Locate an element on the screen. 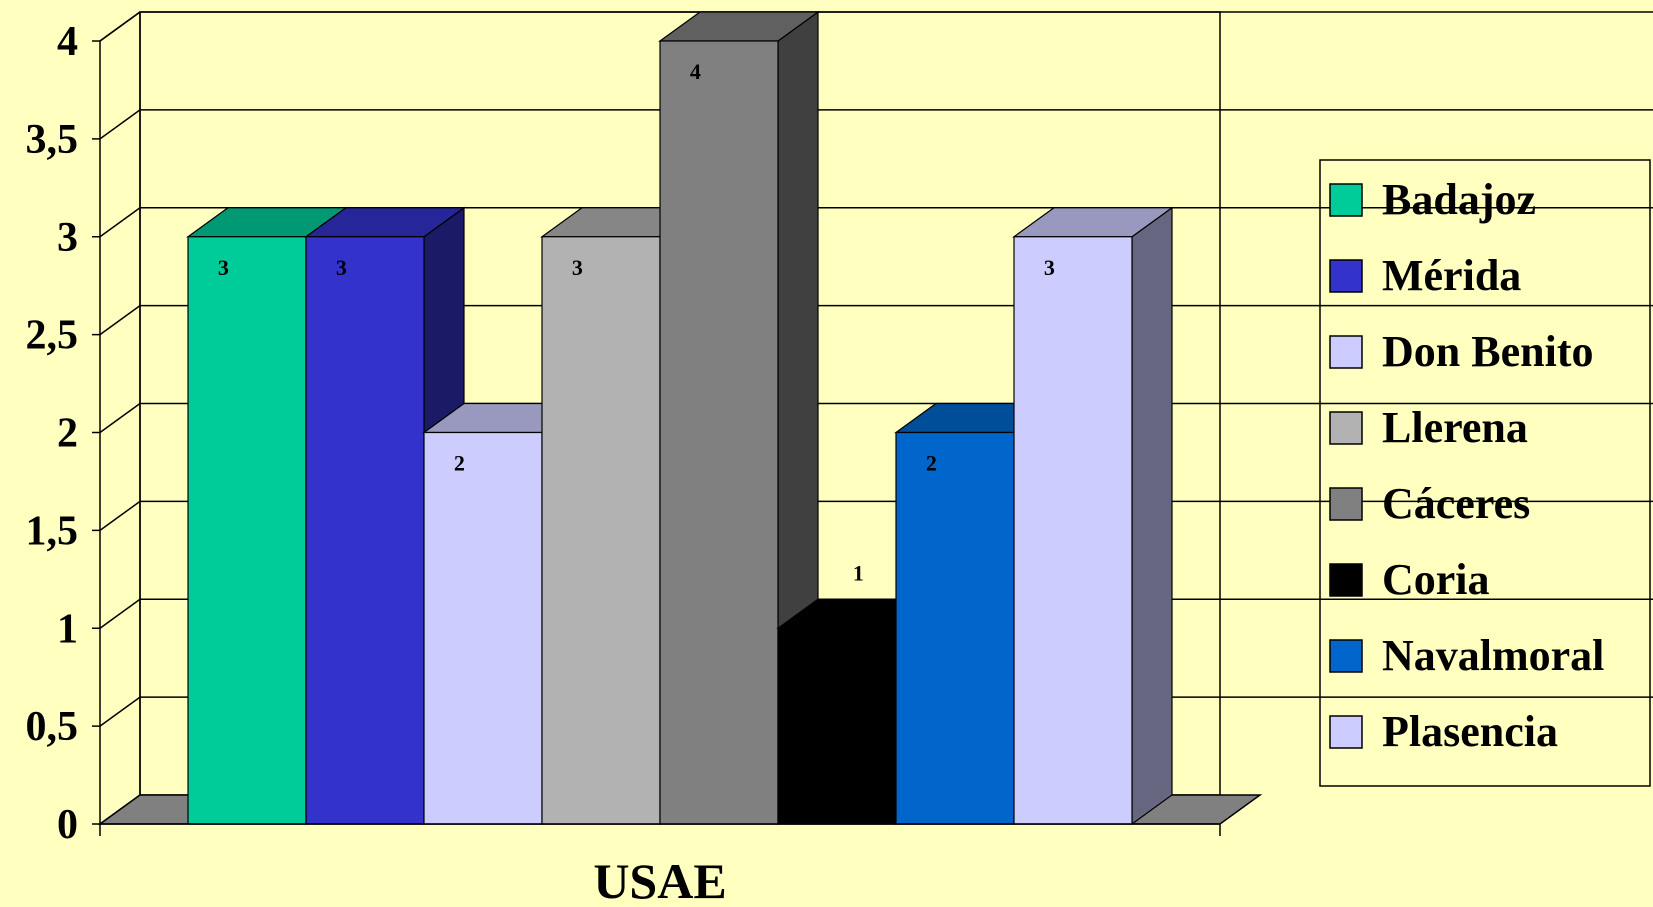 This screenshot has width=1653, height=907. y-tick-label: 3 is located at coordinates (67, 238).